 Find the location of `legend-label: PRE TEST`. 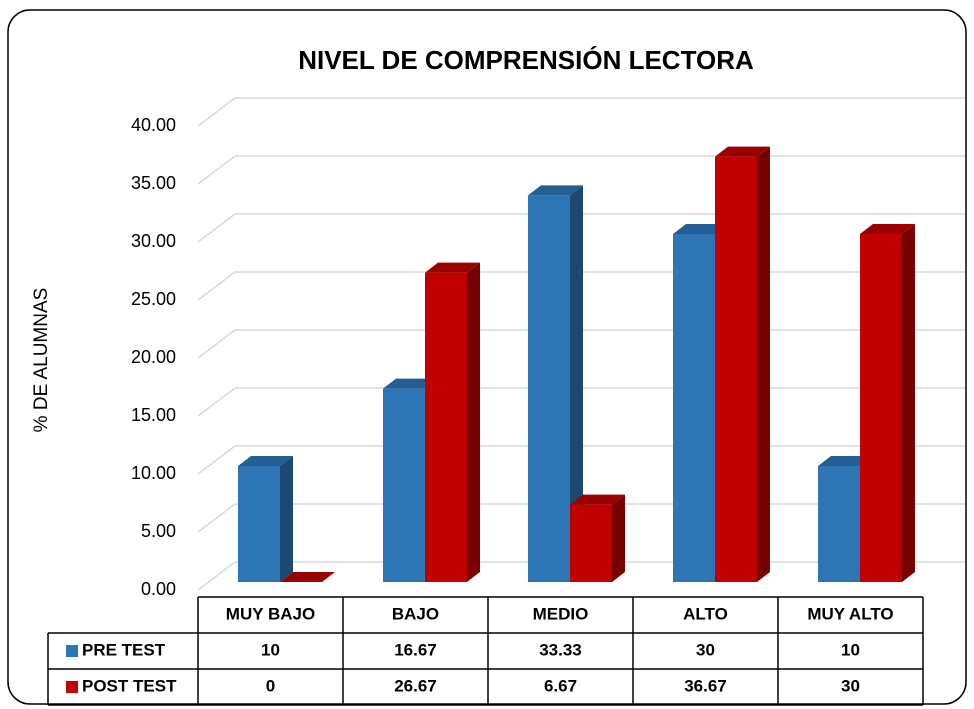

legend-label: PRE TEST is located at coordinates (124, 649).